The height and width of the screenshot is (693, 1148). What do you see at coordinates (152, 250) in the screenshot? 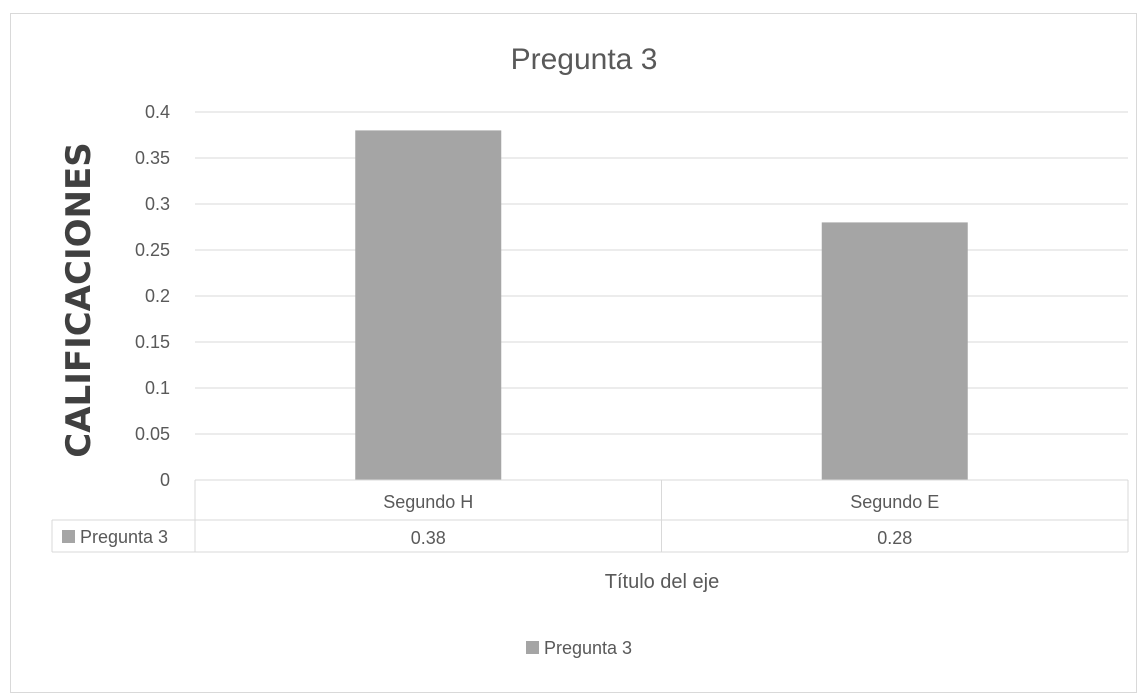
I see `y-tick-label: 0.25` at bounding box center [152, 250].